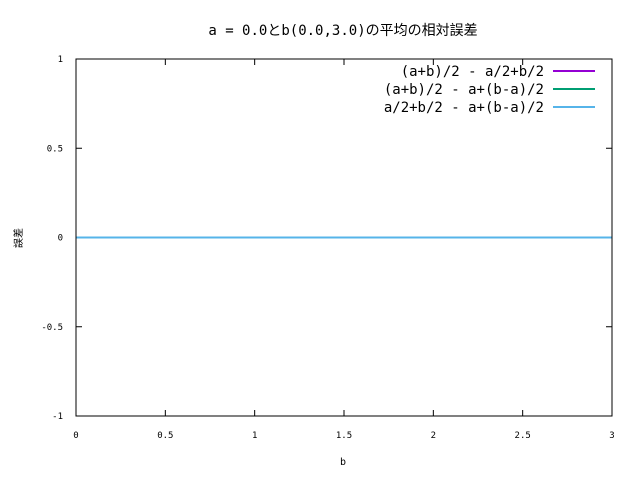 This screenshot has height=480, width=640. Describe the element at coordinates (52, 328) in the screenshot. I see `y-tick-label: -0.5` at that location.